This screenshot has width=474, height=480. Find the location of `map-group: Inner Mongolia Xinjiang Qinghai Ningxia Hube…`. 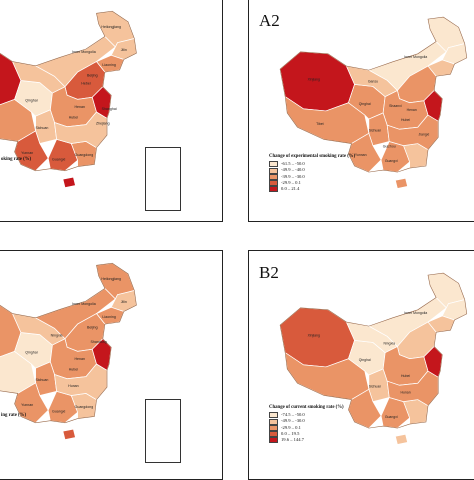

map-group: Inner Mongolia Xinjiang Qinghai Ningxia Hube… is located at coordinates (373, 358).